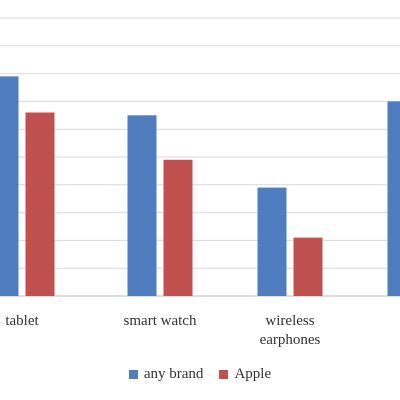 This screenshot has height=400, width=400. I want to click on category-label: tablet, so click(22, 321).